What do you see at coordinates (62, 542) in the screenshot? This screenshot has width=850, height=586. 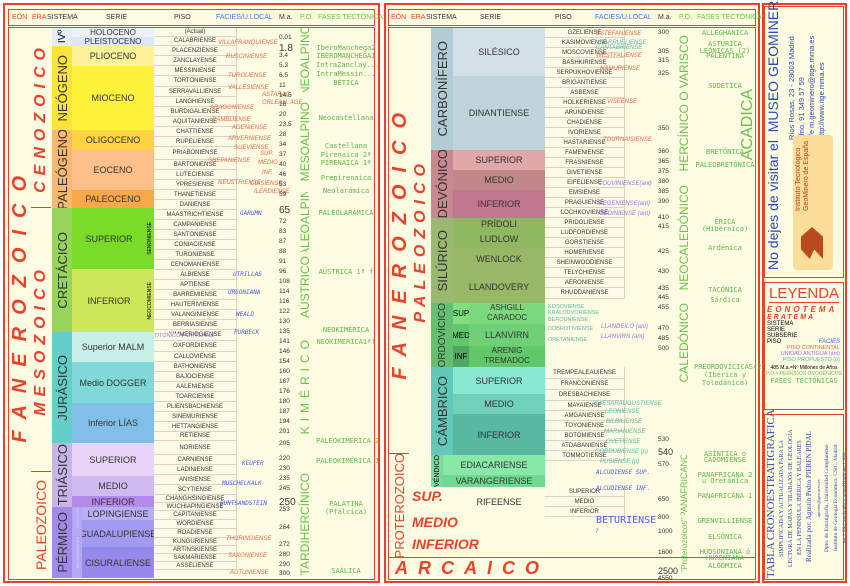 I see `system-permico: PÉRMICO` at bounding box center [62, 542].